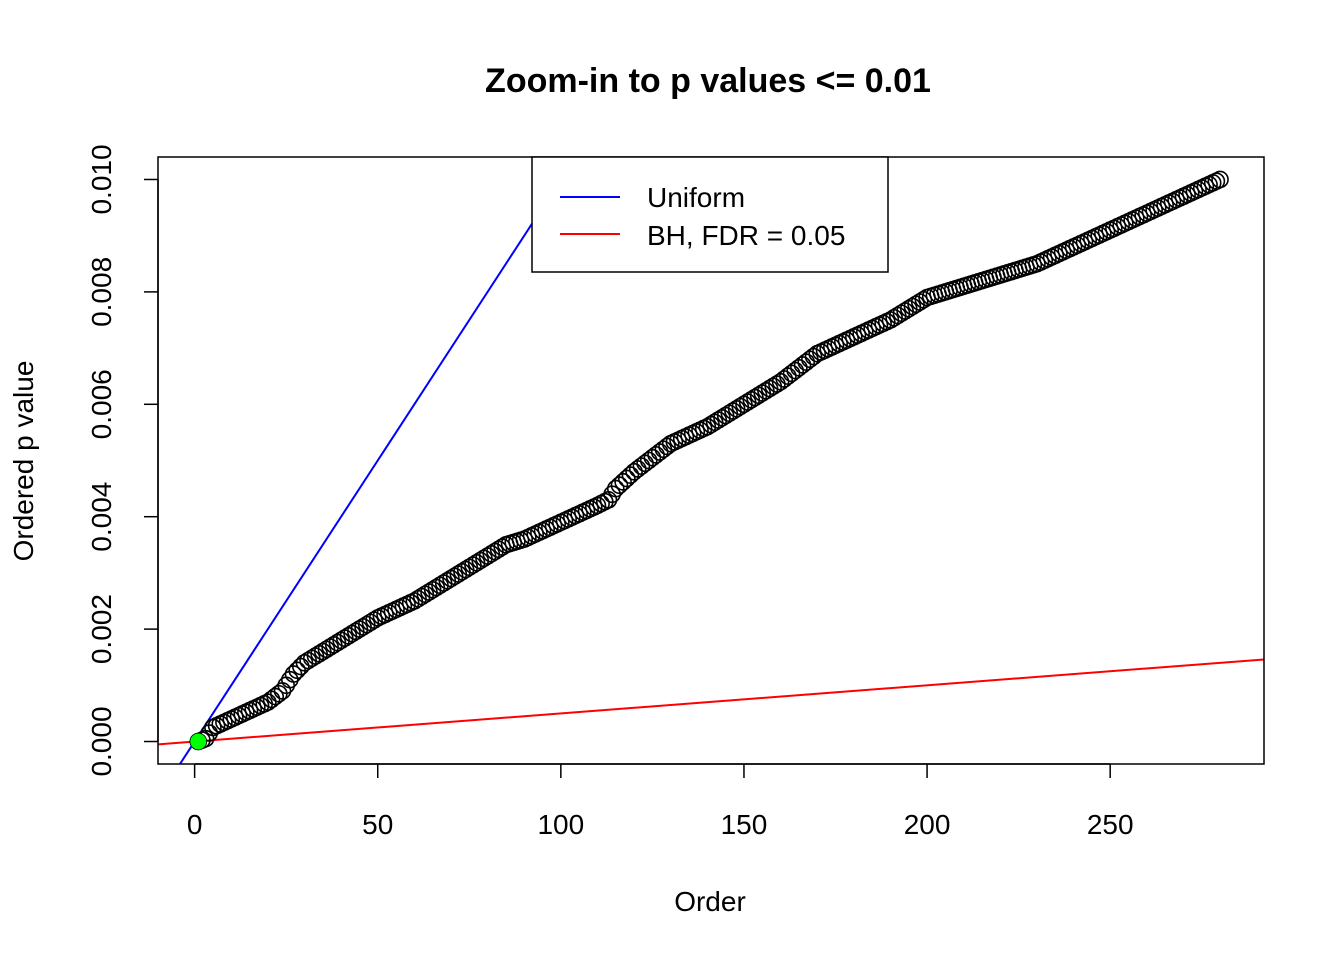  What do you see at coordinates (101, 517) in the screenshot?
I see `y-tick-label: 0.004` at bounding box center [101, 517].